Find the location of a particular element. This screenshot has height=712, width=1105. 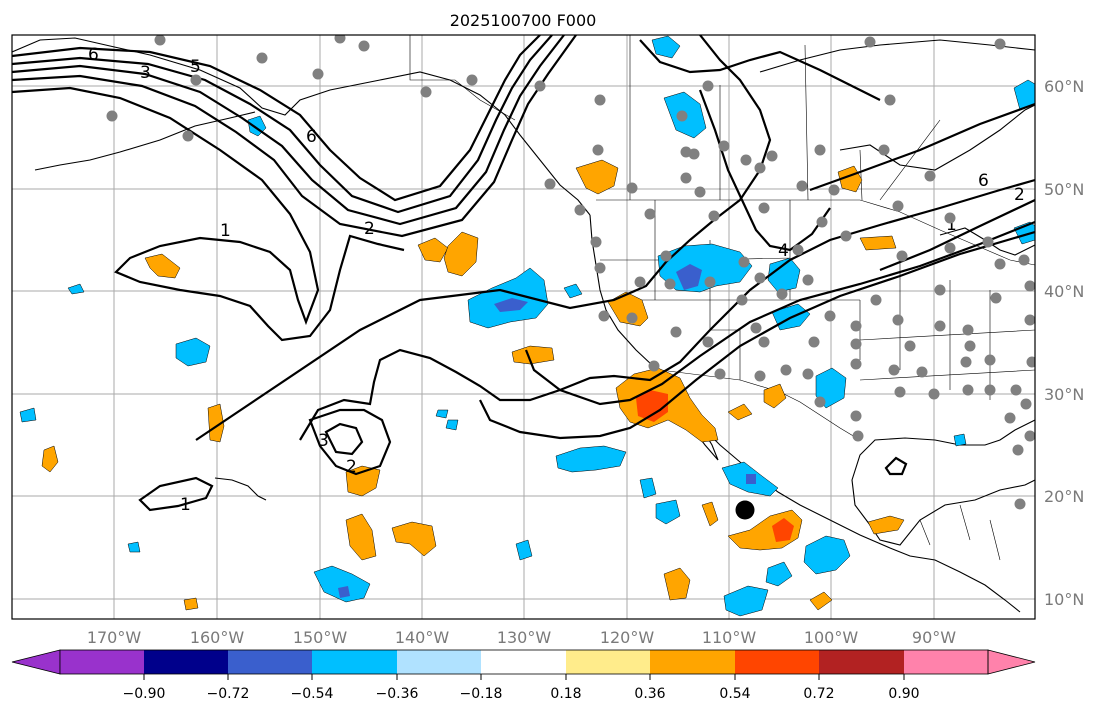

colorbar-extend-left is located at coordinates (36, 662).